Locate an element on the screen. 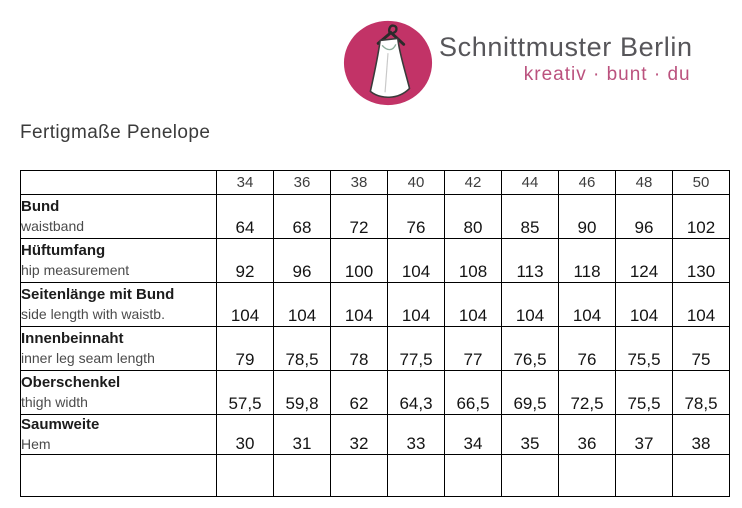 Image resolution: width=742 pixels, height=508 pixels. cell-value: 30 is located at coordinates (245, 434).